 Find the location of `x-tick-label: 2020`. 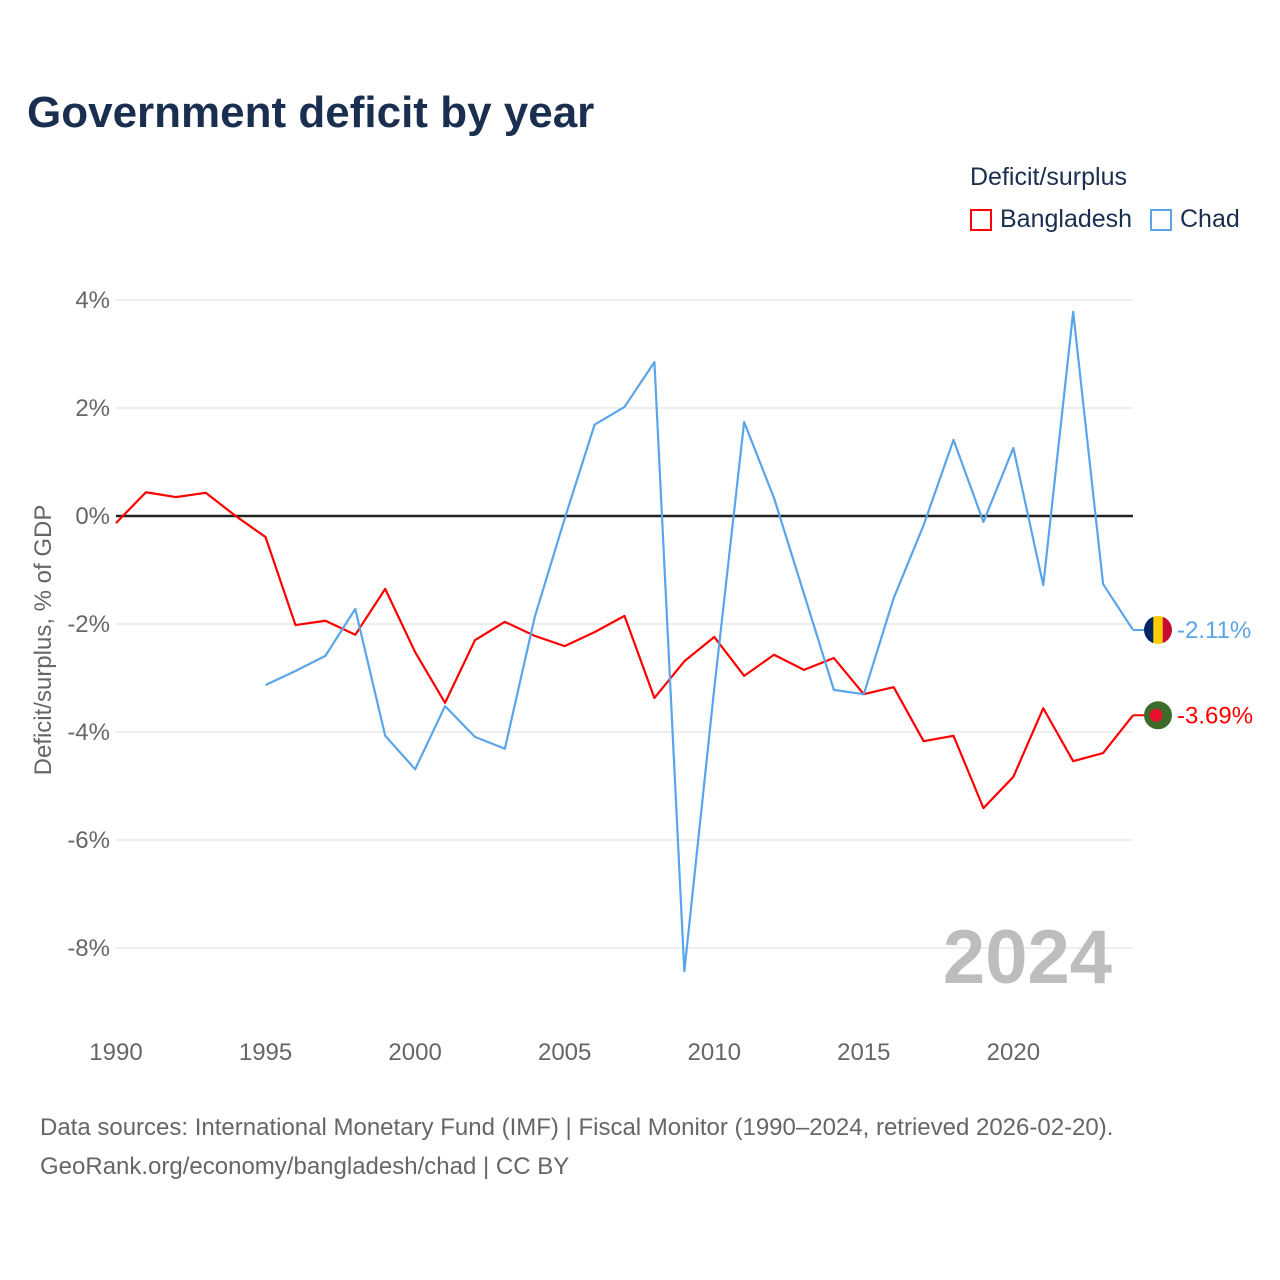

x-tick-label: 2020 is located at coordinates (1013, 1052).